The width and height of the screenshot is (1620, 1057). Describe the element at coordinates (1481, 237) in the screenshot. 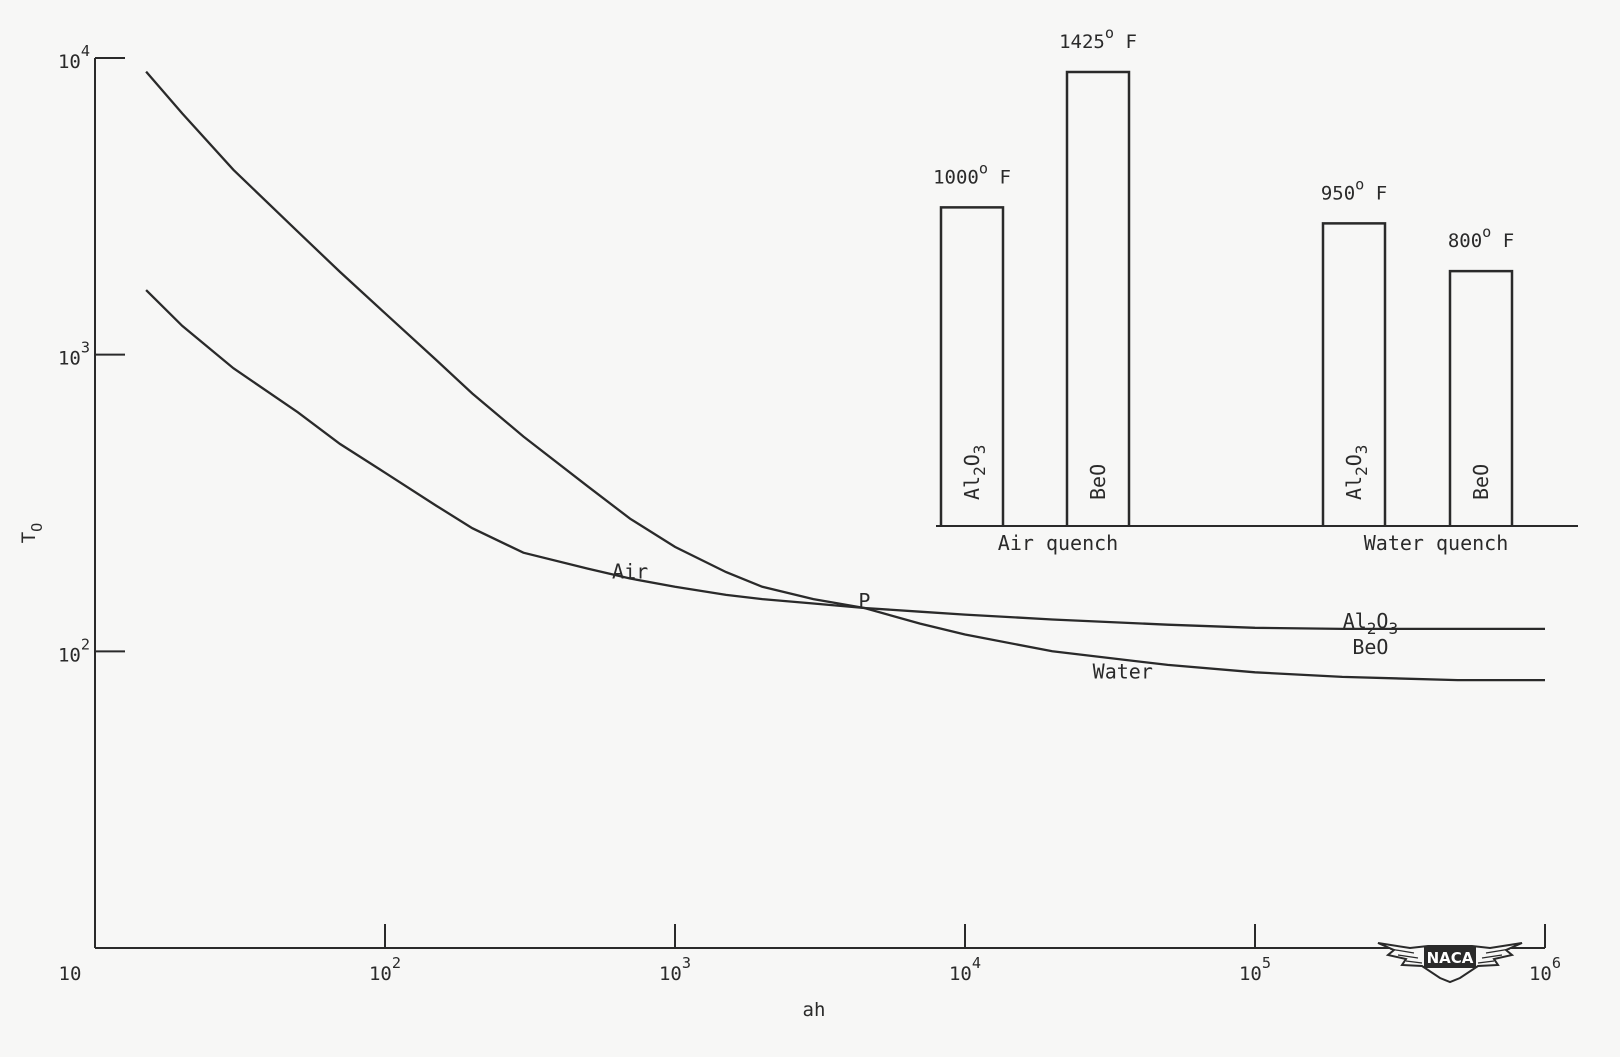

I see `inset-bar-value-label: 800o F` at that location.